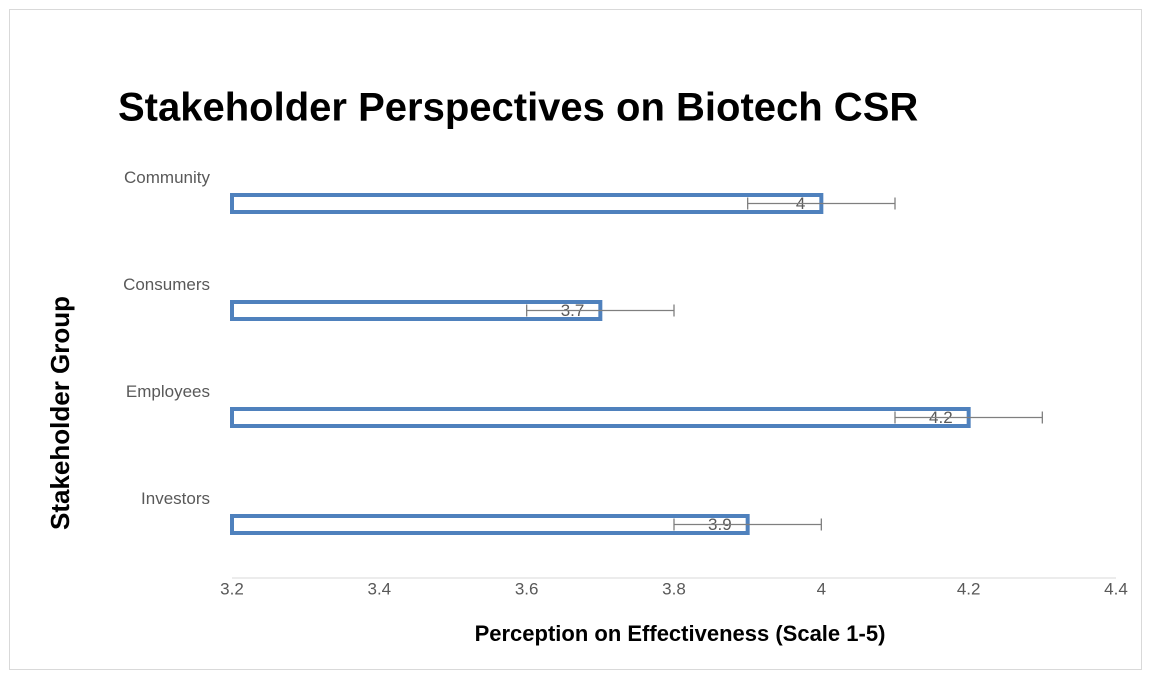 This screenshot has height=677, width=1152. Describe the element at coordinates (175, 498) in the screenshot. I see `y-tick-label: Investors` at that location.